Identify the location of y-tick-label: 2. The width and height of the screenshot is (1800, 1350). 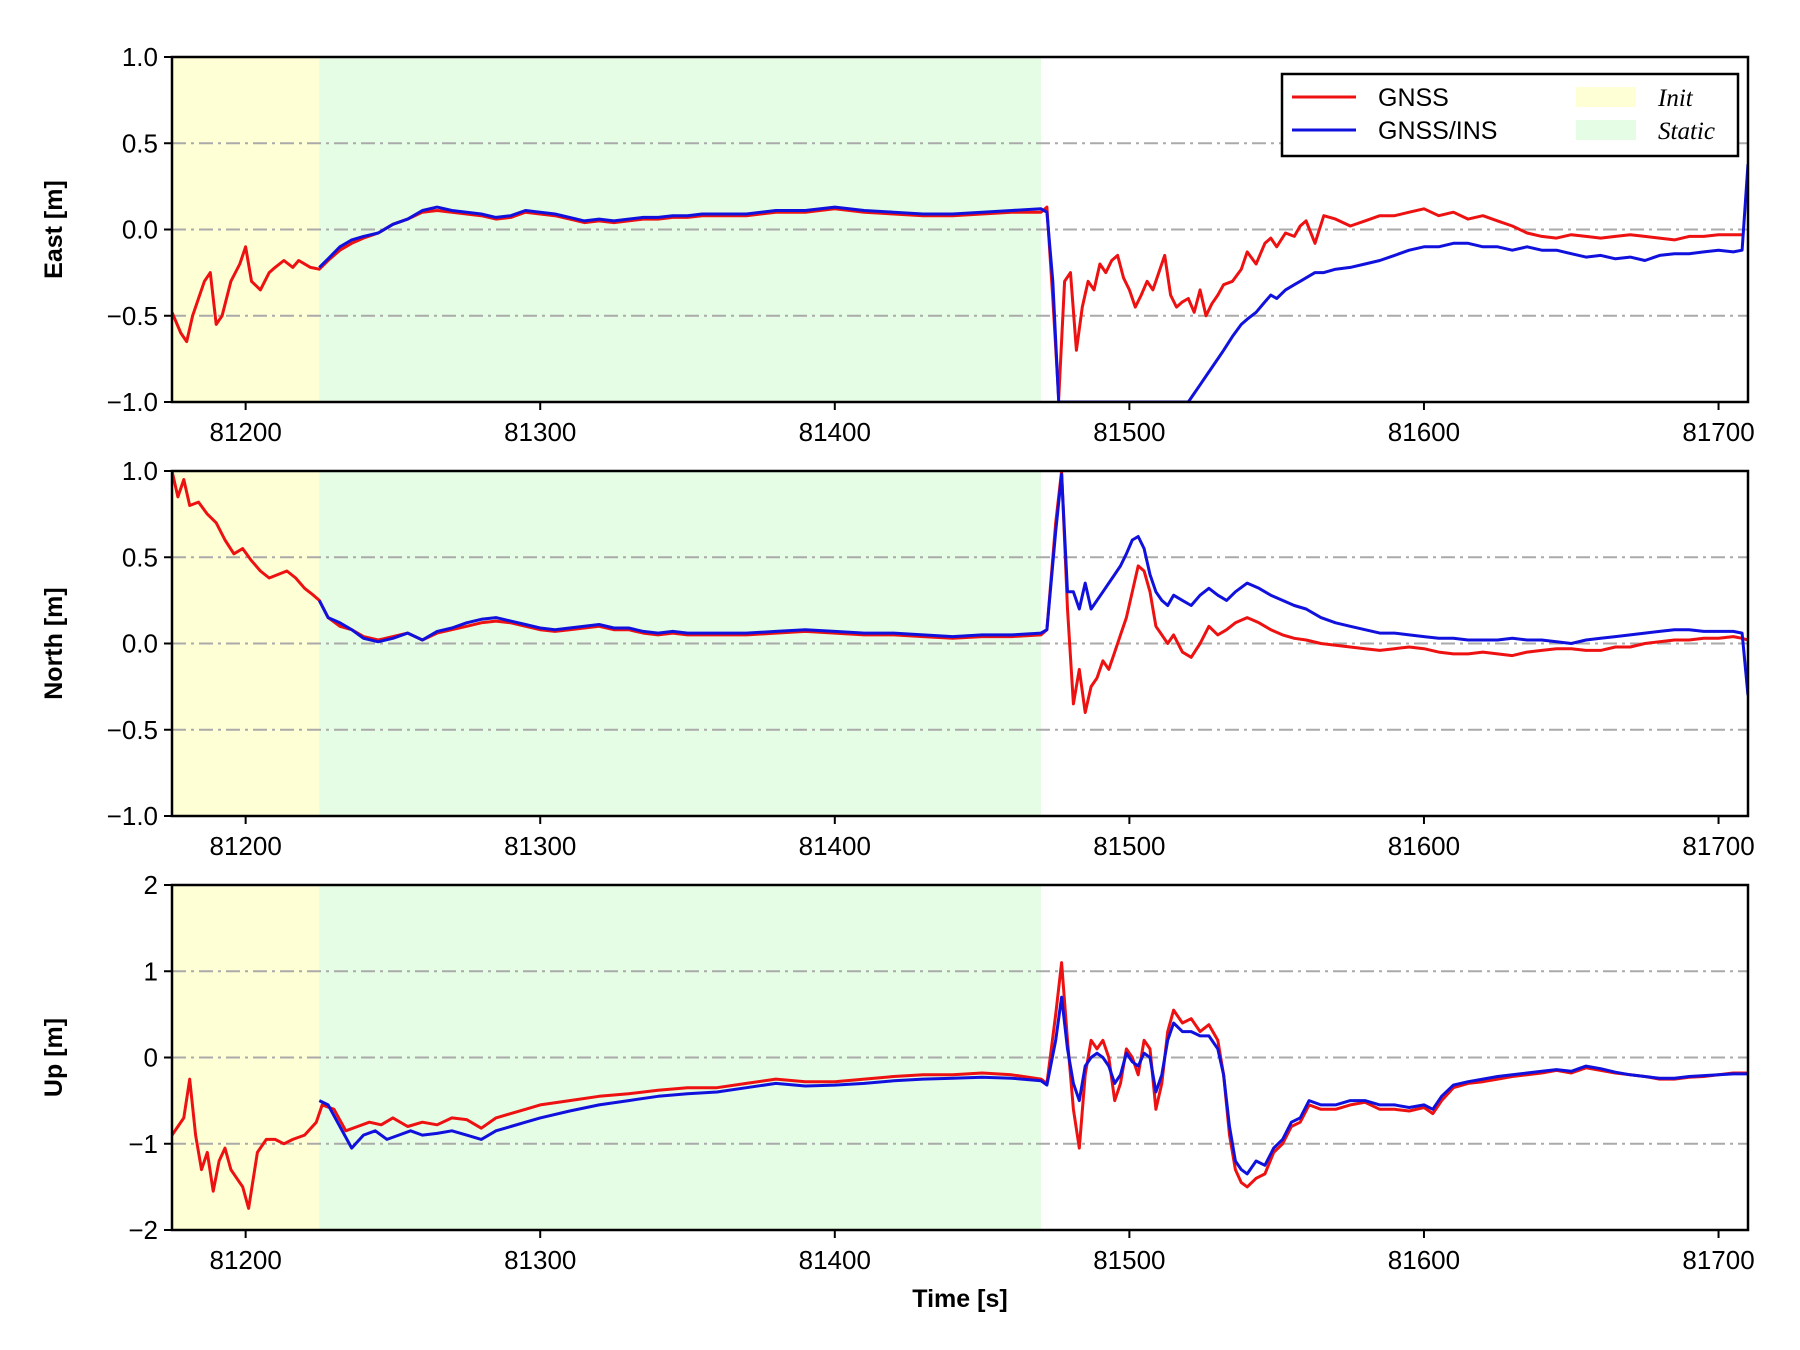
(151, 885).